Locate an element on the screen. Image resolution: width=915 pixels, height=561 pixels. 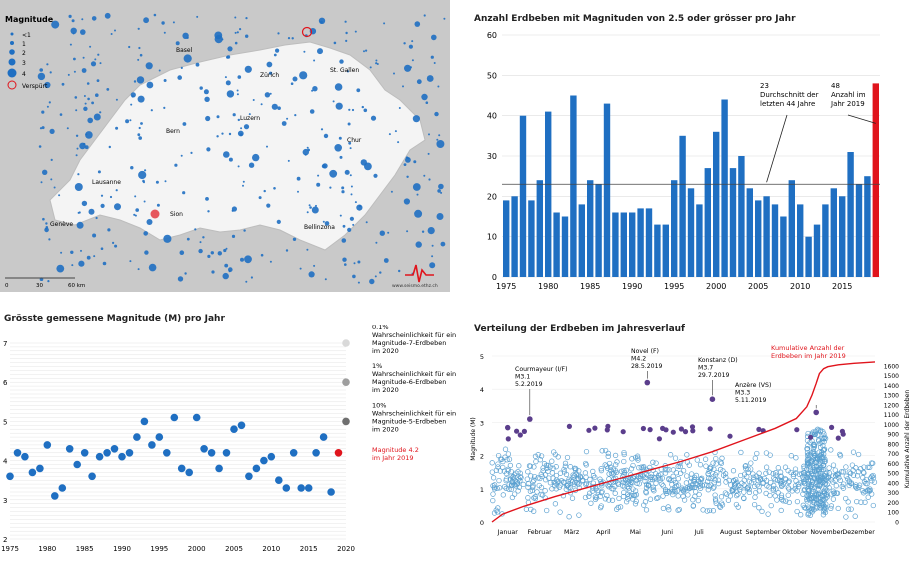
dist-ytick-right: 800 is located at coordinates (894, 444).